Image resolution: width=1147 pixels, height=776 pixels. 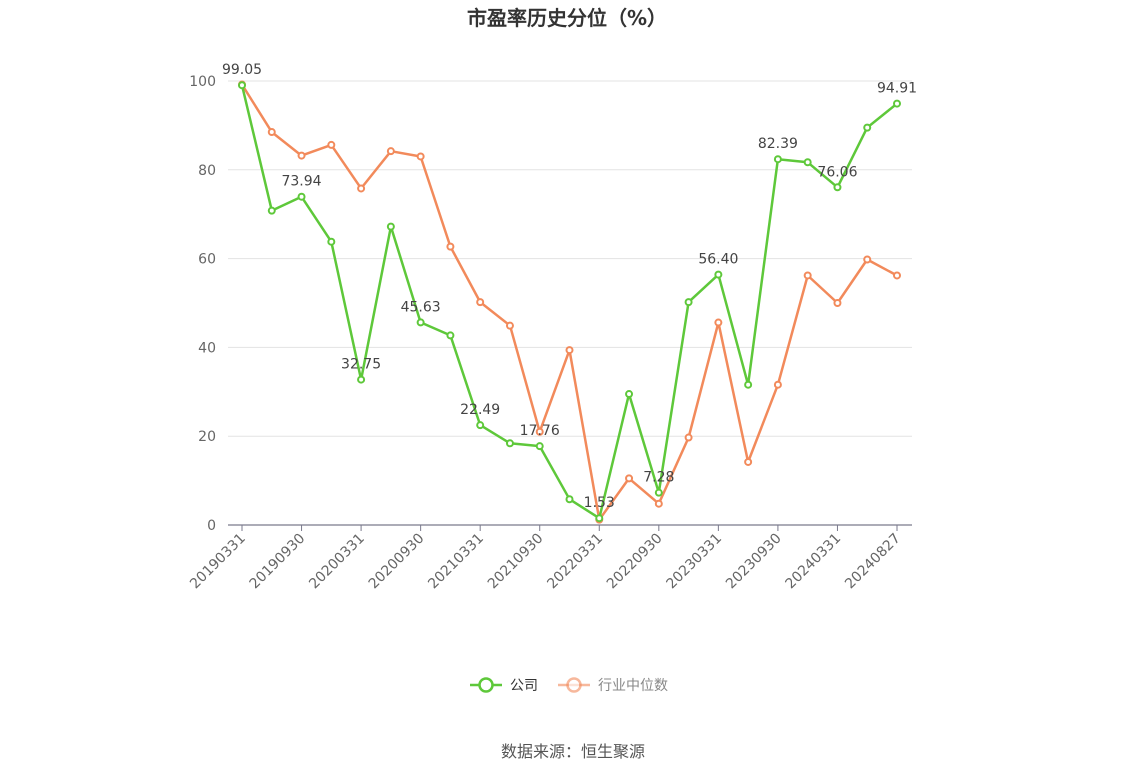 I want to click on x-tick-label: 20230331, so click(x=694, y=562).